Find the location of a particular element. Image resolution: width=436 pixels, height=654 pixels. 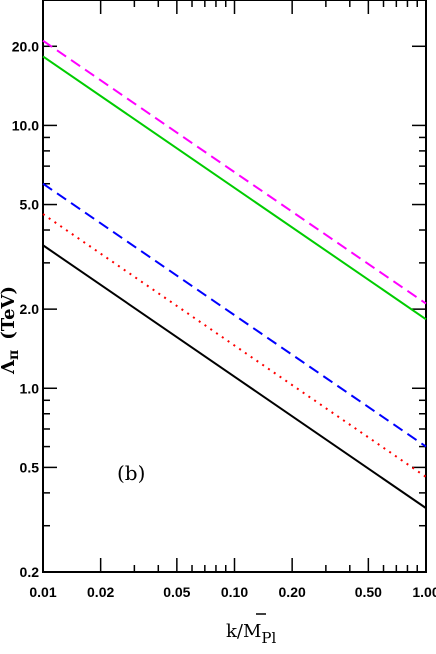

x-tick-label: 0.50 is located at coordinates (368, 592).